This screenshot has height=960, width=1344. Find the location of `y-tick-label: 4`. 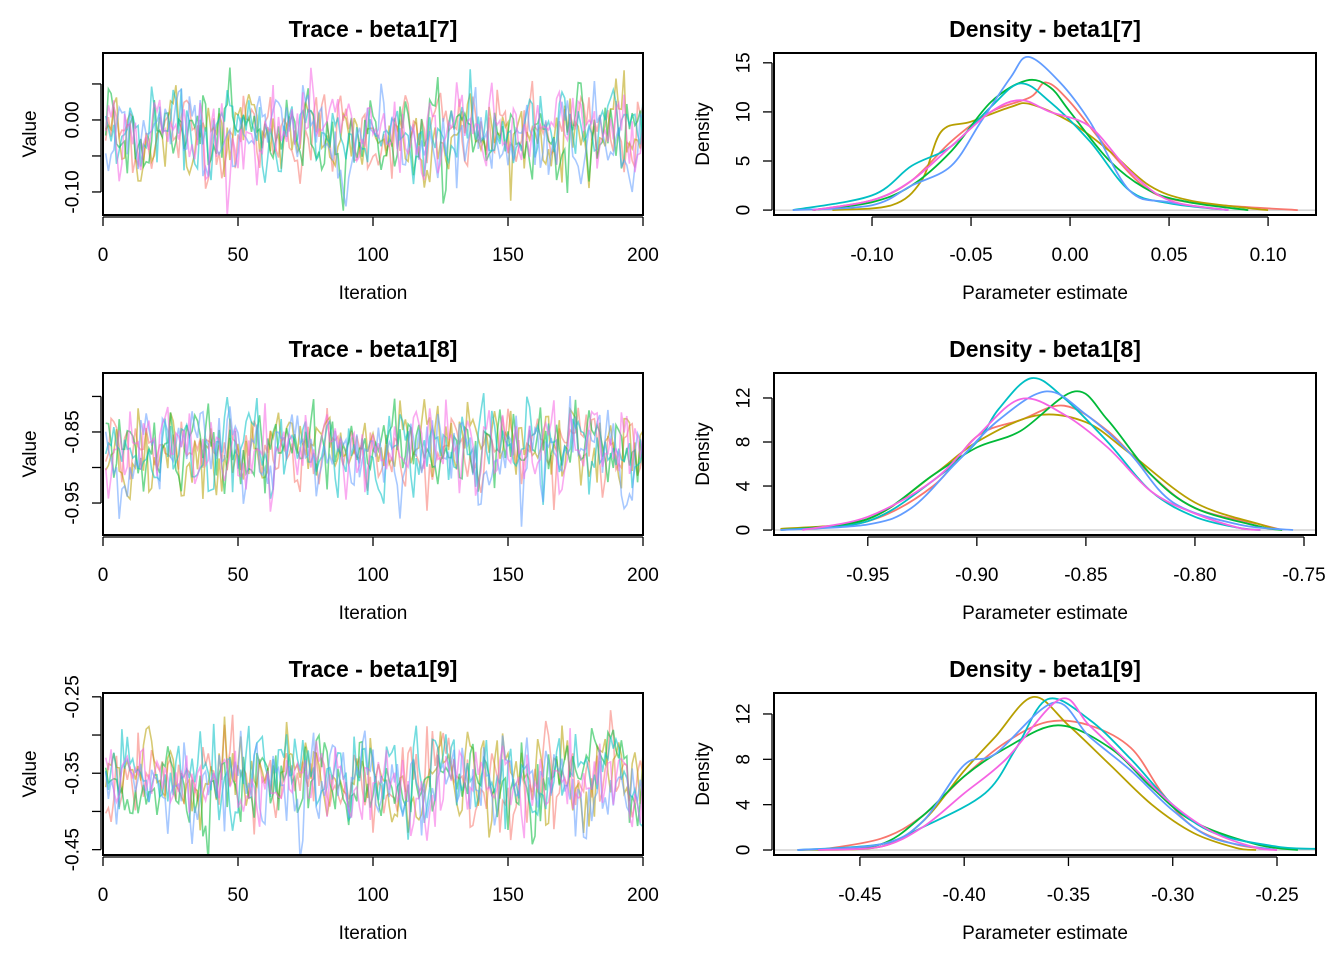

y-tick-label: 4 is located at coordinates (744, 804).